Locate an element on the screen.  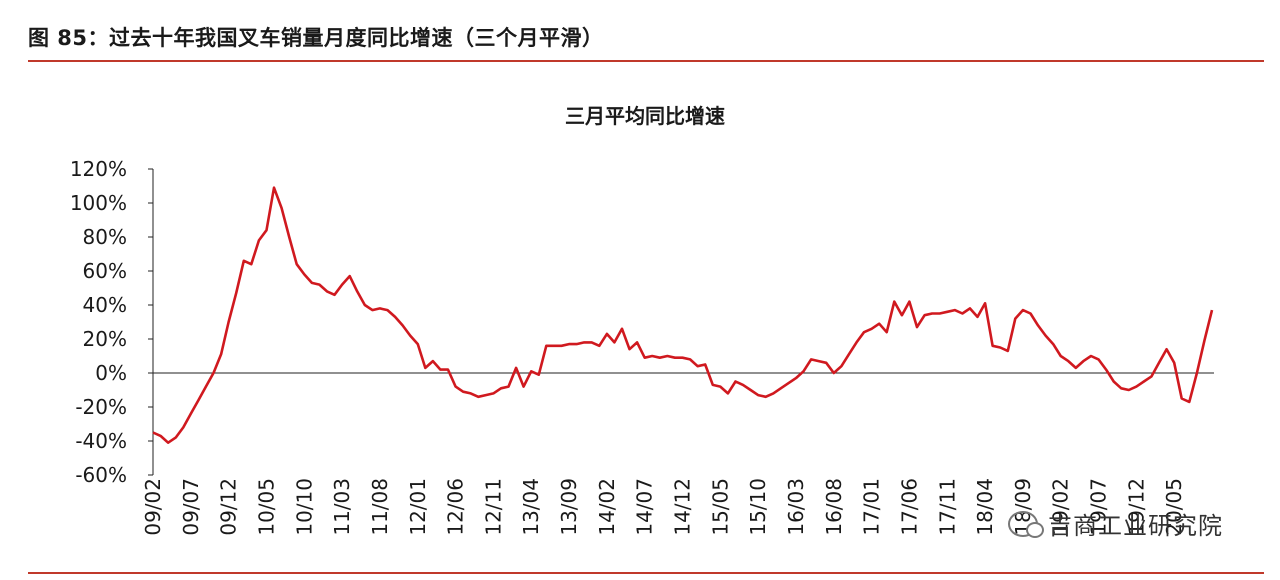
y-tick-label: 120% is located at coordinates (98, 169).